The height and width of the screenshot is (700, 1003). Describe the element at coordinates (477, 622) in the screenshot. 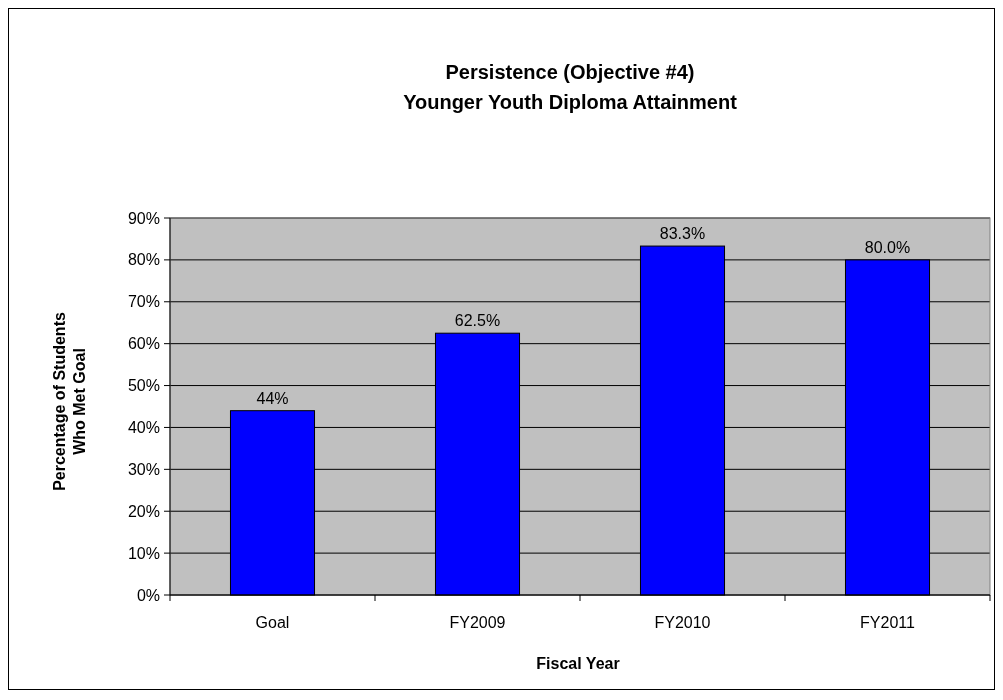

I see `x-tick-label: FY2009` at that location.